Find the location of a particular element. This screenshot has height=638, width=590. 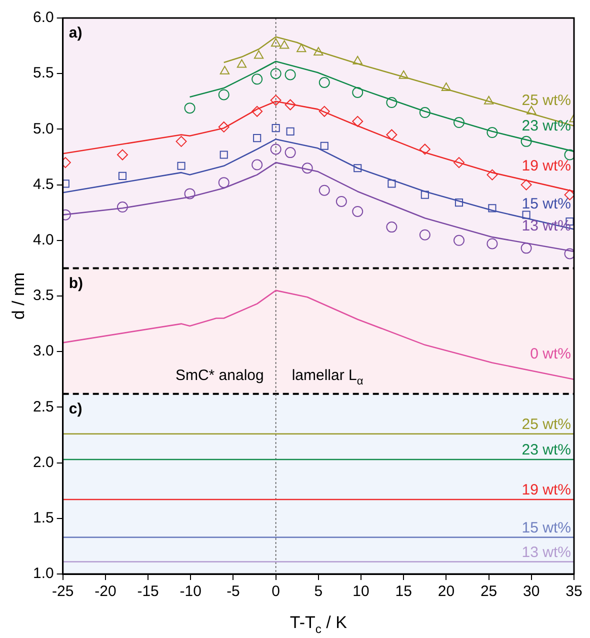

y-tick-label: 5.5 is located at coordinates (43, 73).